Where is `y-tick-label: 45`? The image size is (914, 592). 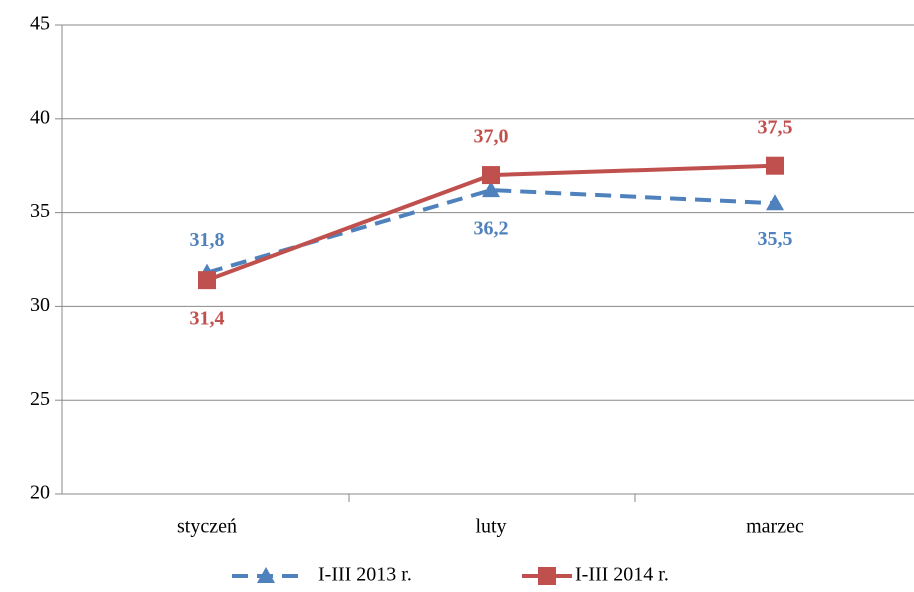 y-tick-label: 45 is located at coordinates (40, 24).